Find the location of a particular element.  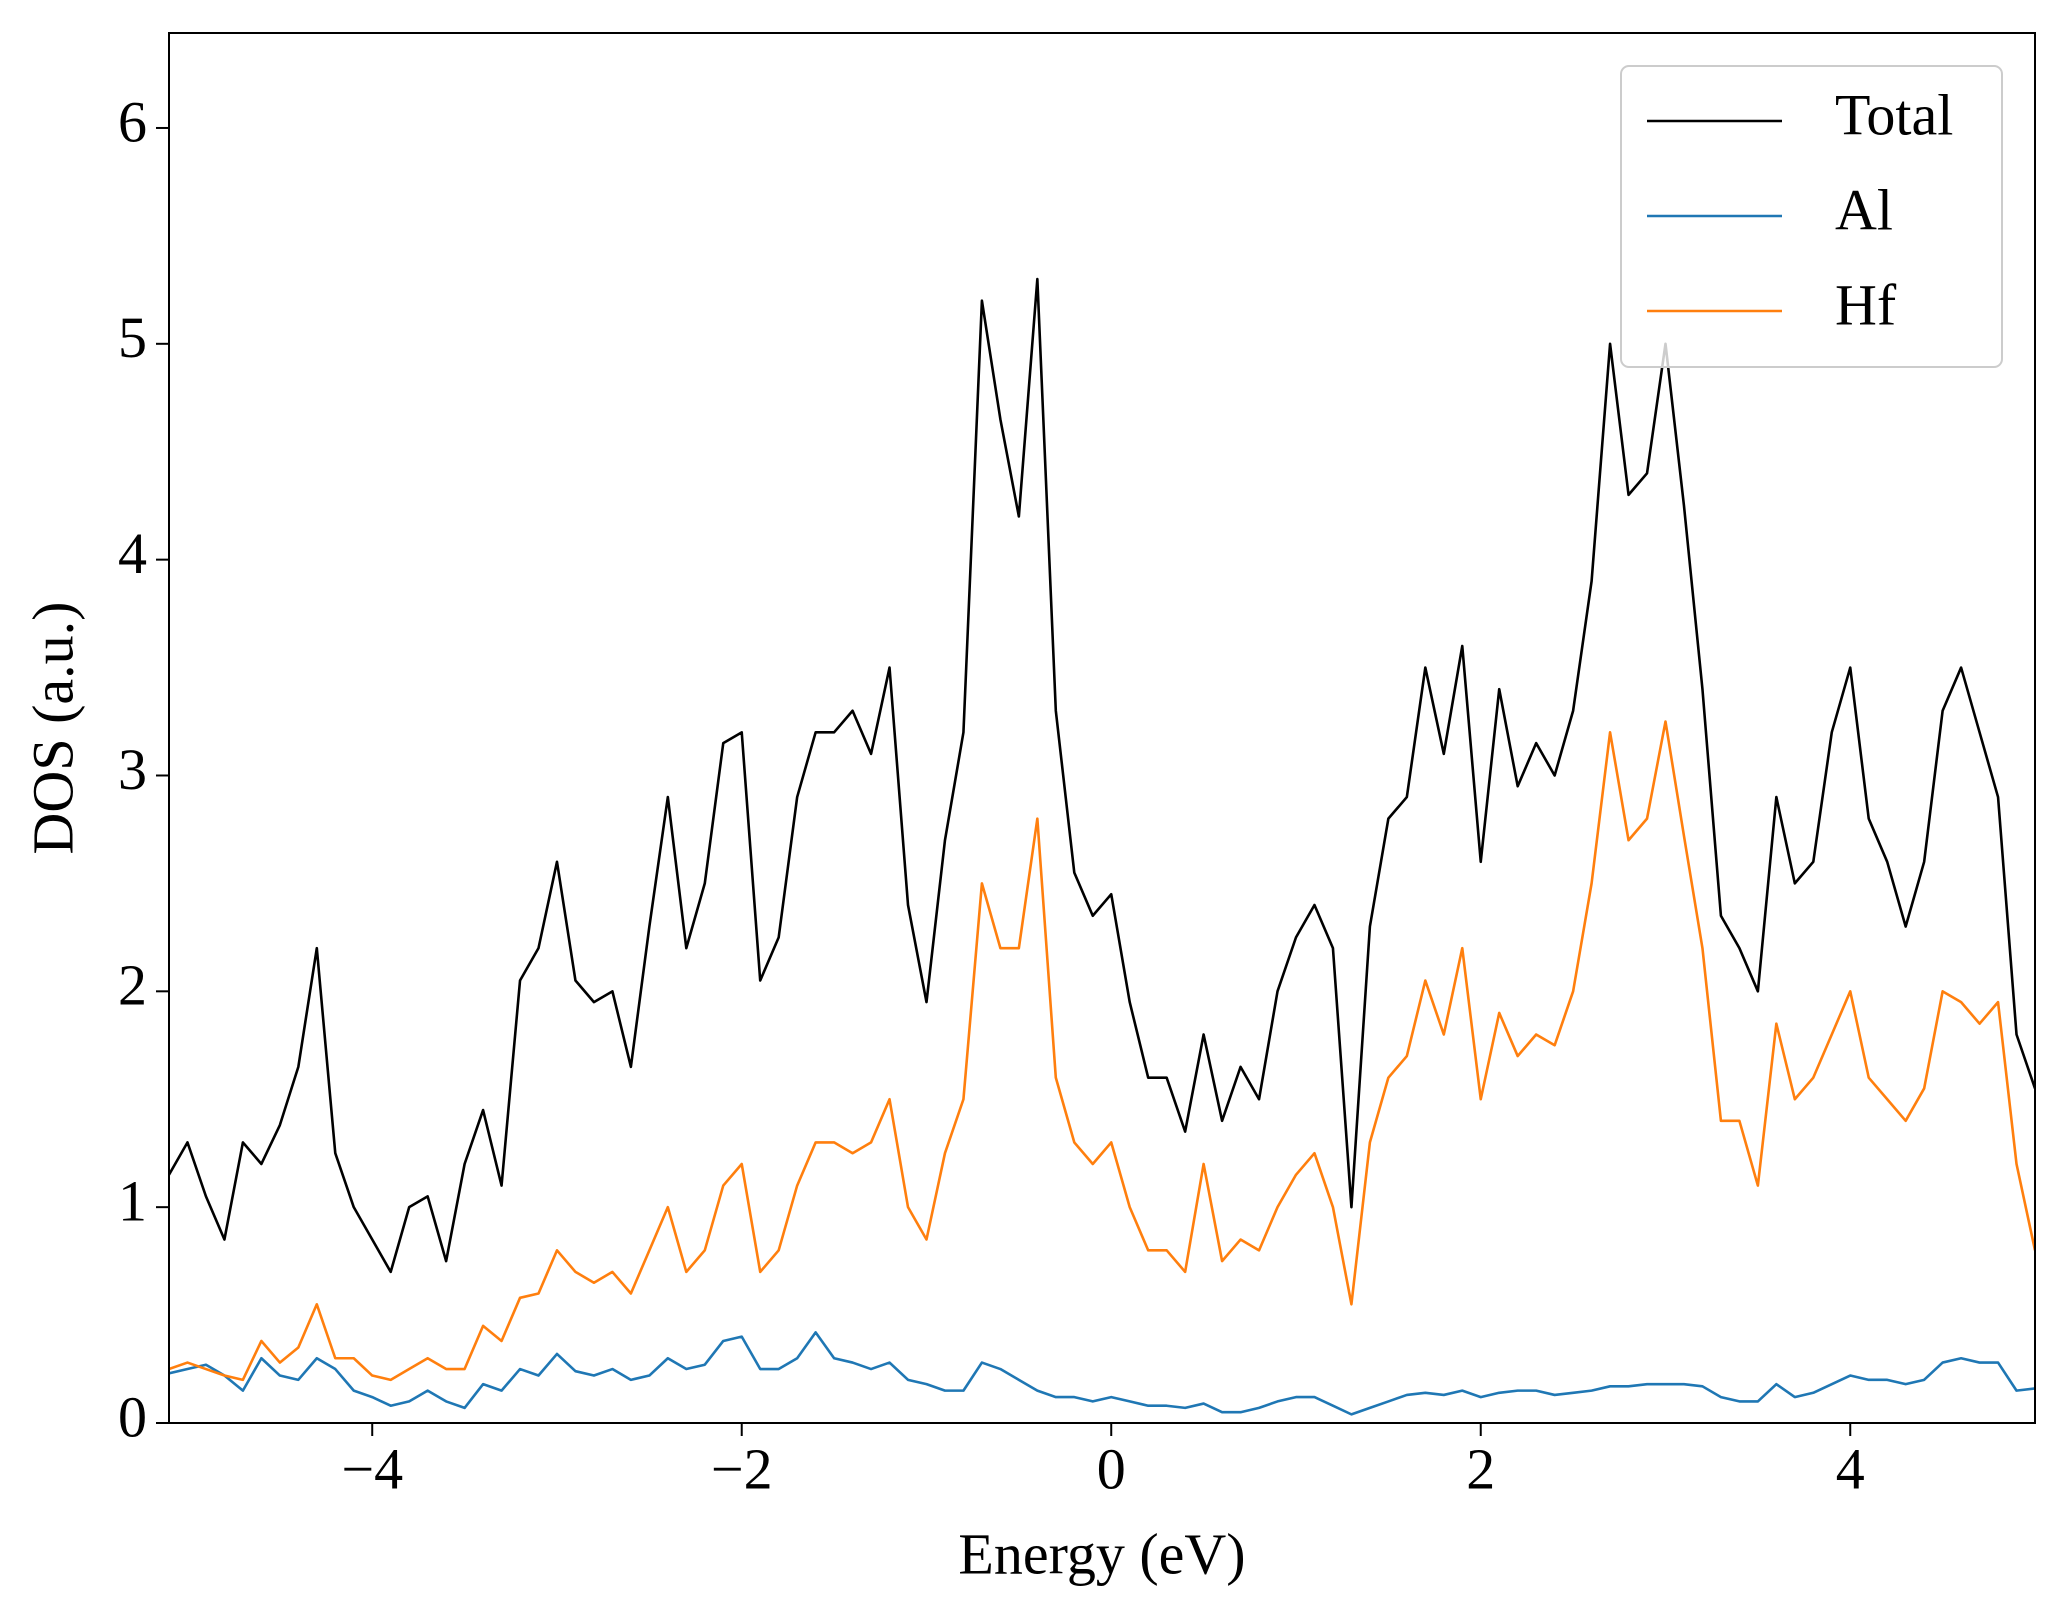

y-tick-label: 1 is located at coordinates (132, 1200).